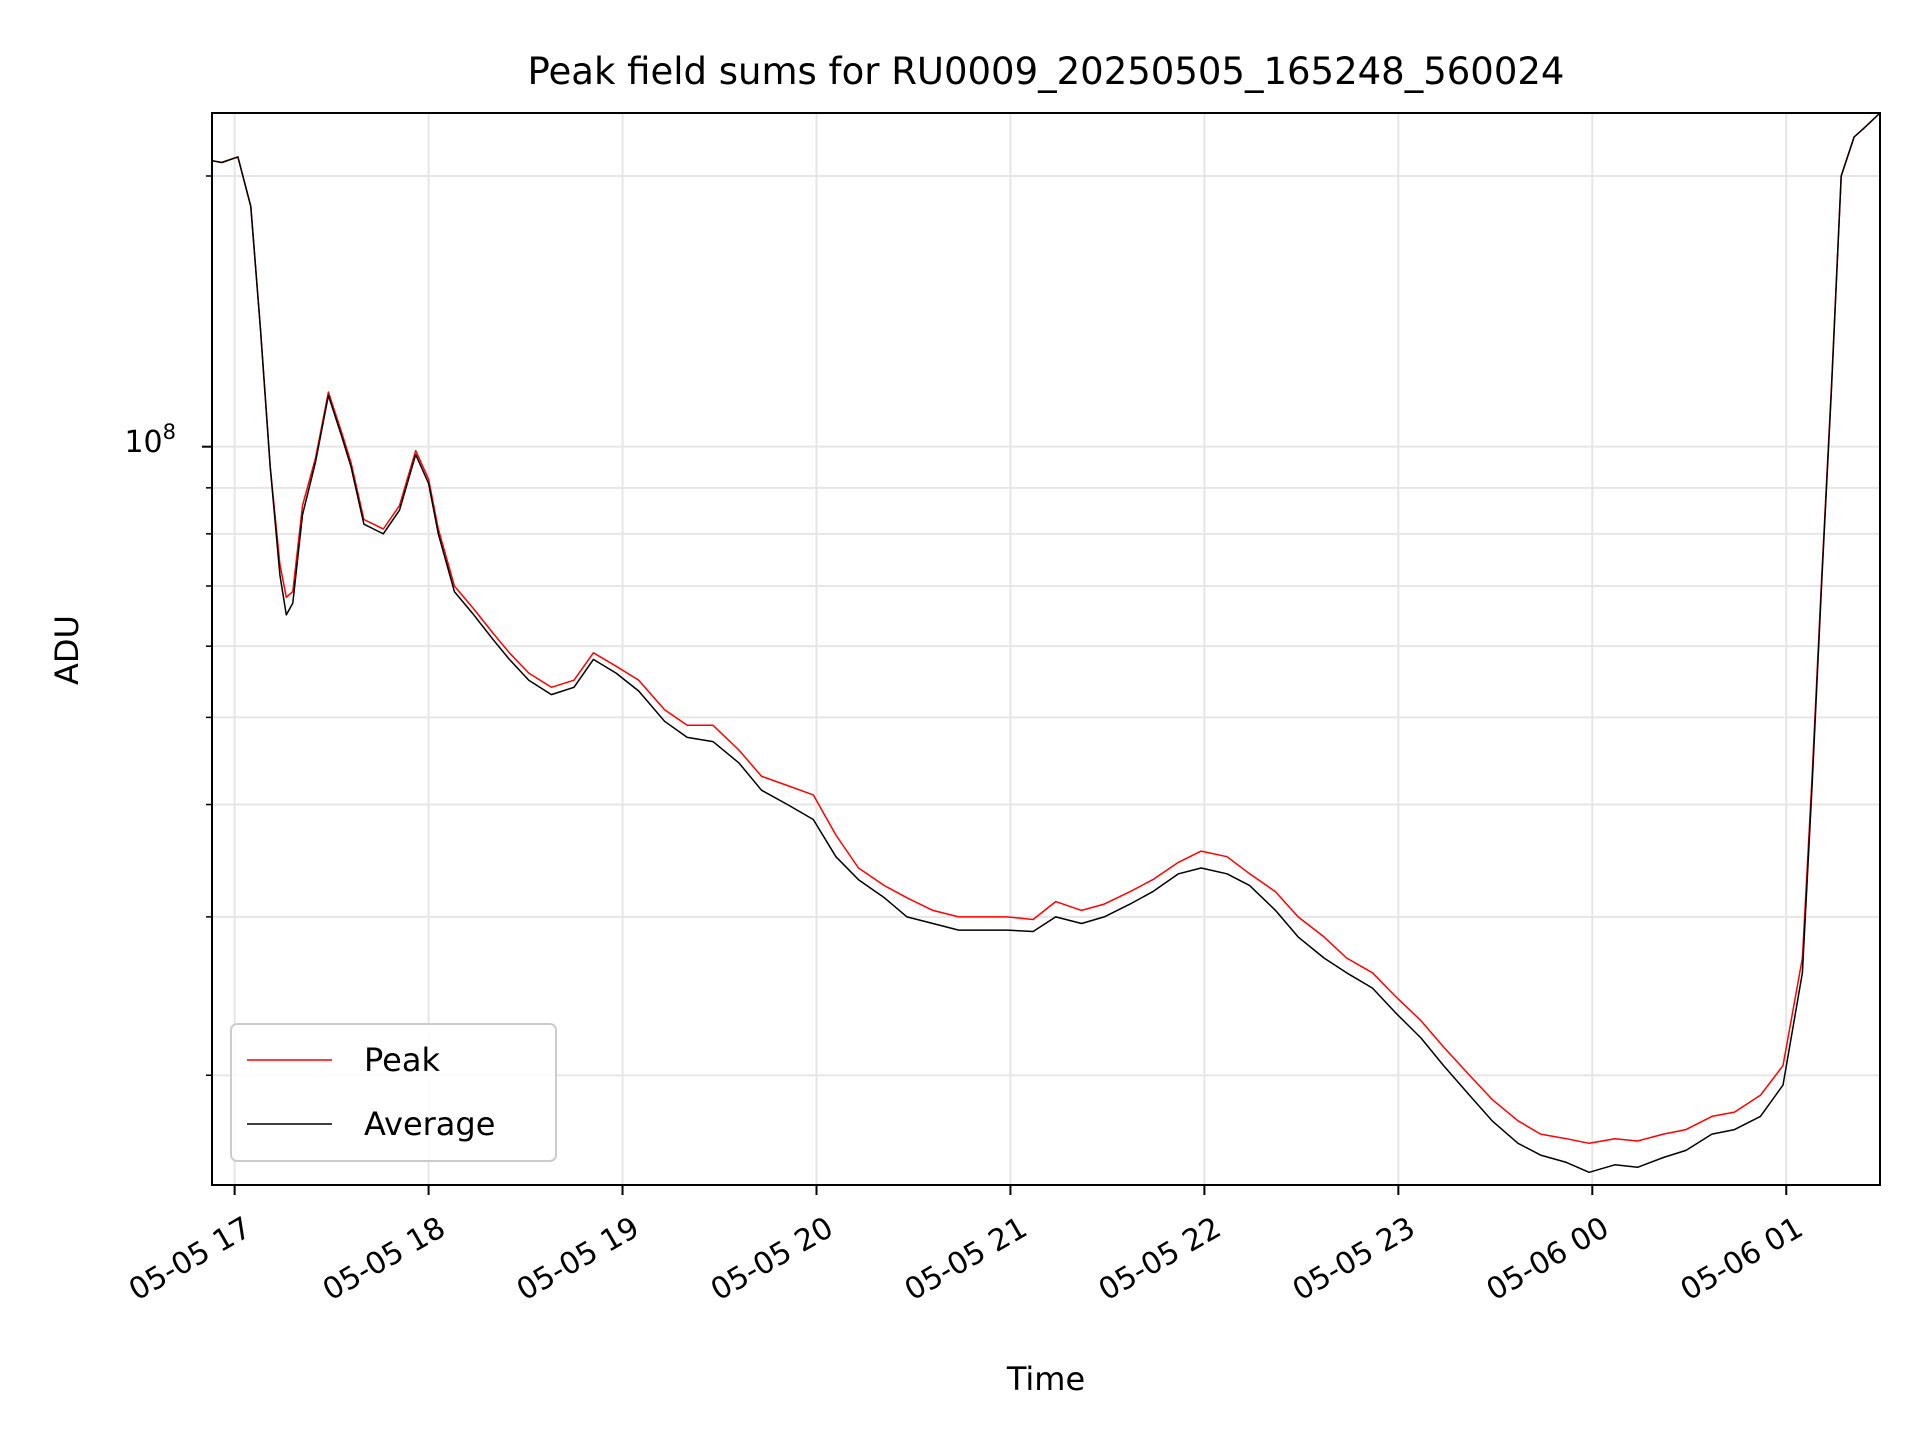 This screenshot has height=1440, width=1920. I want to click on legend-label-peak: Peak, so click(402, 1060).